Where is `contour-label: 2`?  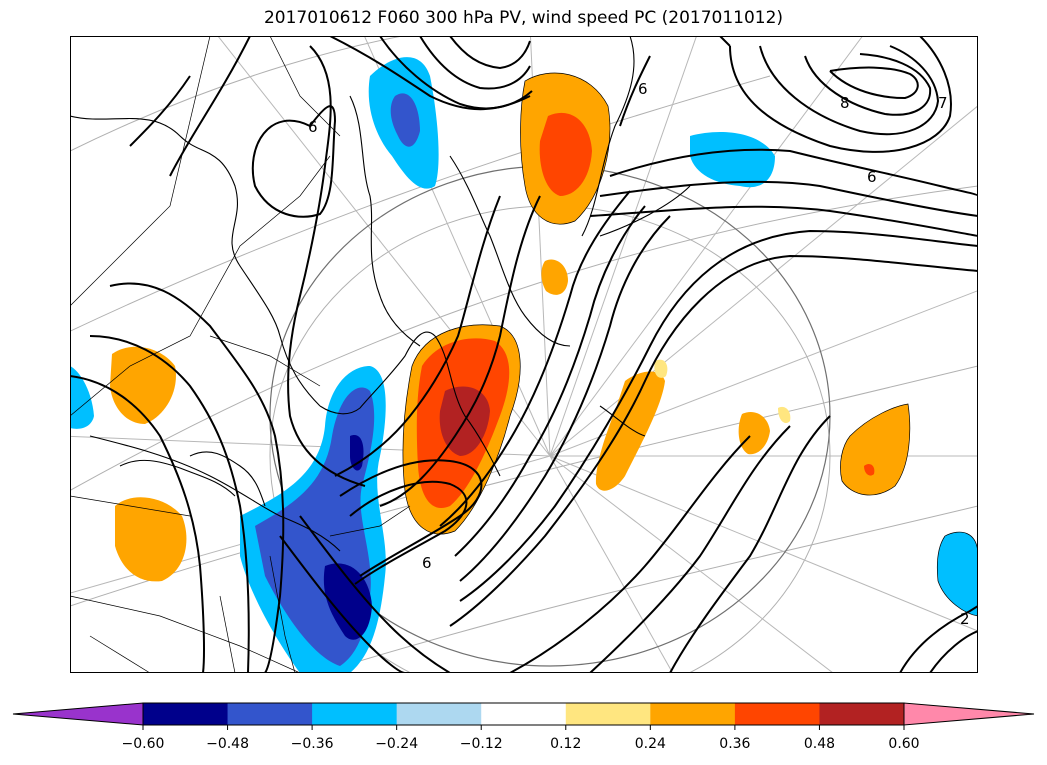
contour-label: 2 is located at coordinates (965, 619).